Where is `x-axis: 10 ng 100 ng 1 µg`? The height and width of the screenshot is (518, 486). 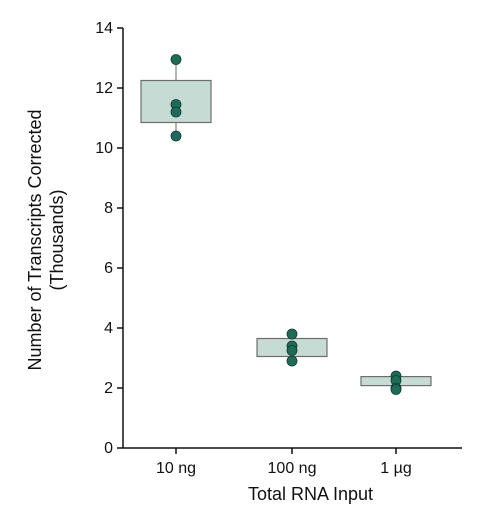
x-axis: 10 ng 100 ng 1 µg is located at coordinates (292, 462).